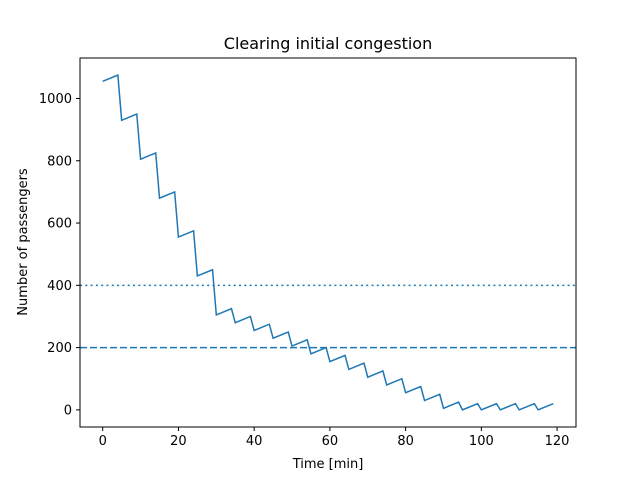 The width and height of the screenshot is (640, 480). I want to click on x-tick-label: 120, so click(557, 441).